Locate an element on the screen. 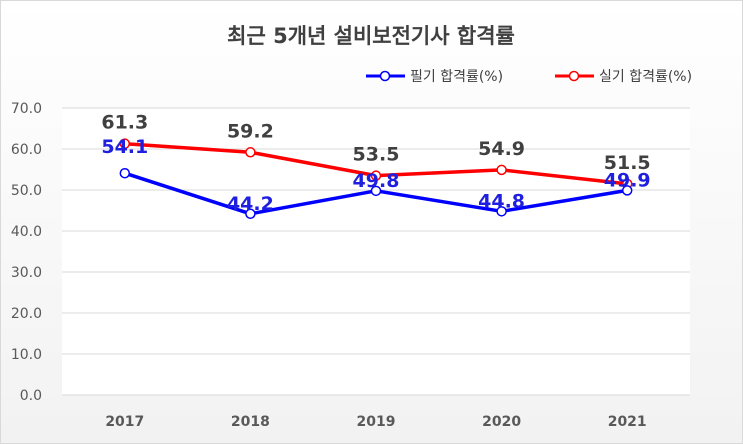 Image resolution: width=743 pixels, height=444 pixels. y-axis: 0.0 10.0 20.0 30.0 40.0 50.0 60.0 70.0 is located at coordinates (26, 252).